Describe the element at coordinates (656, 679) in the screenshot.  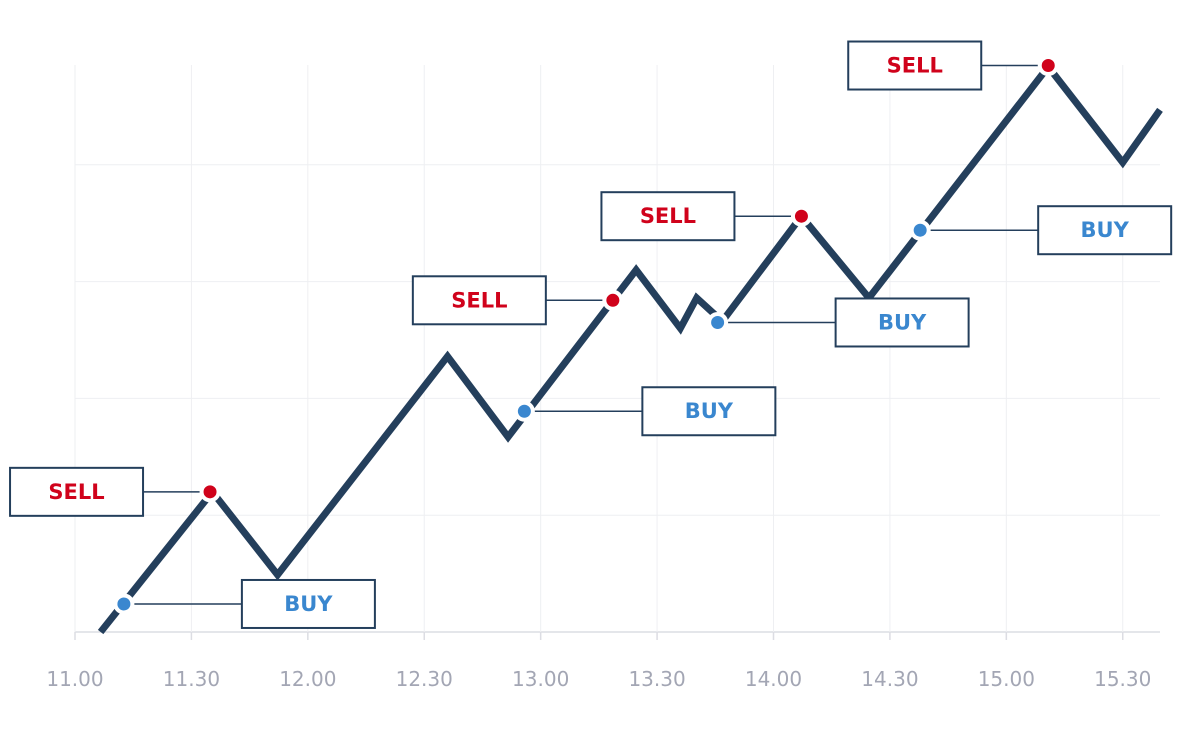
I see `x-tick-label: 13.30` at that location.